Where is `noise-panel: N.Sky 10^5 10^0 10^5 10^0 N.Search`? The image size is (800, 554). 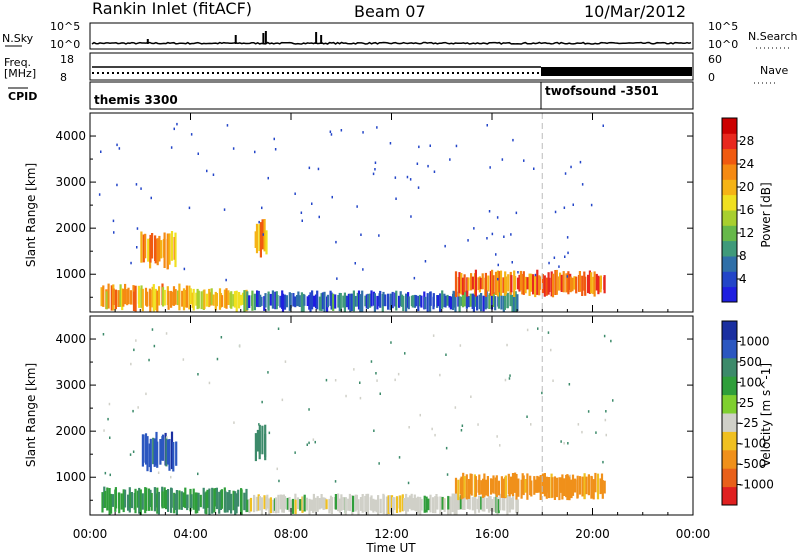 noise-panel: N.Sky 10^5 10^0 10^5 10^0 N.Search is located at coordinates (400, 35).